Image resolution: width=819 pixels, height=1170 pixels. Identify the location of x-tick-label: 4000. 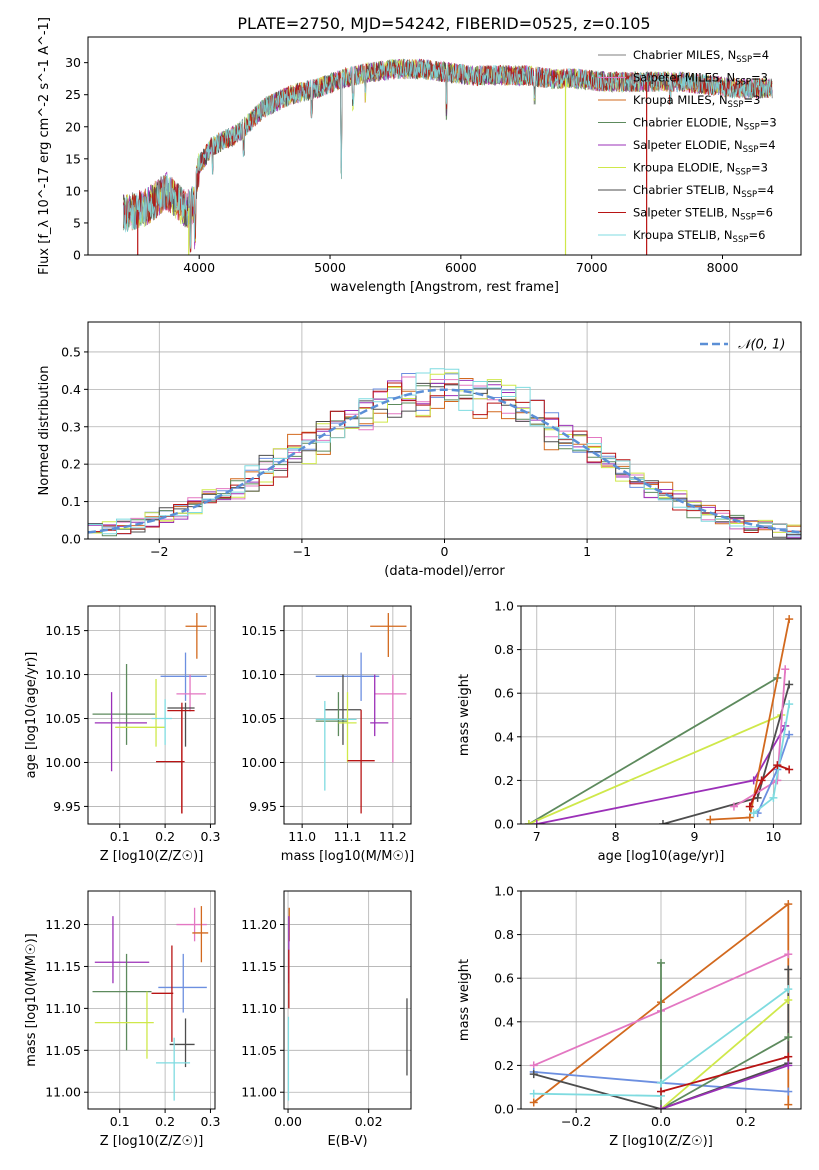
(199, 267).